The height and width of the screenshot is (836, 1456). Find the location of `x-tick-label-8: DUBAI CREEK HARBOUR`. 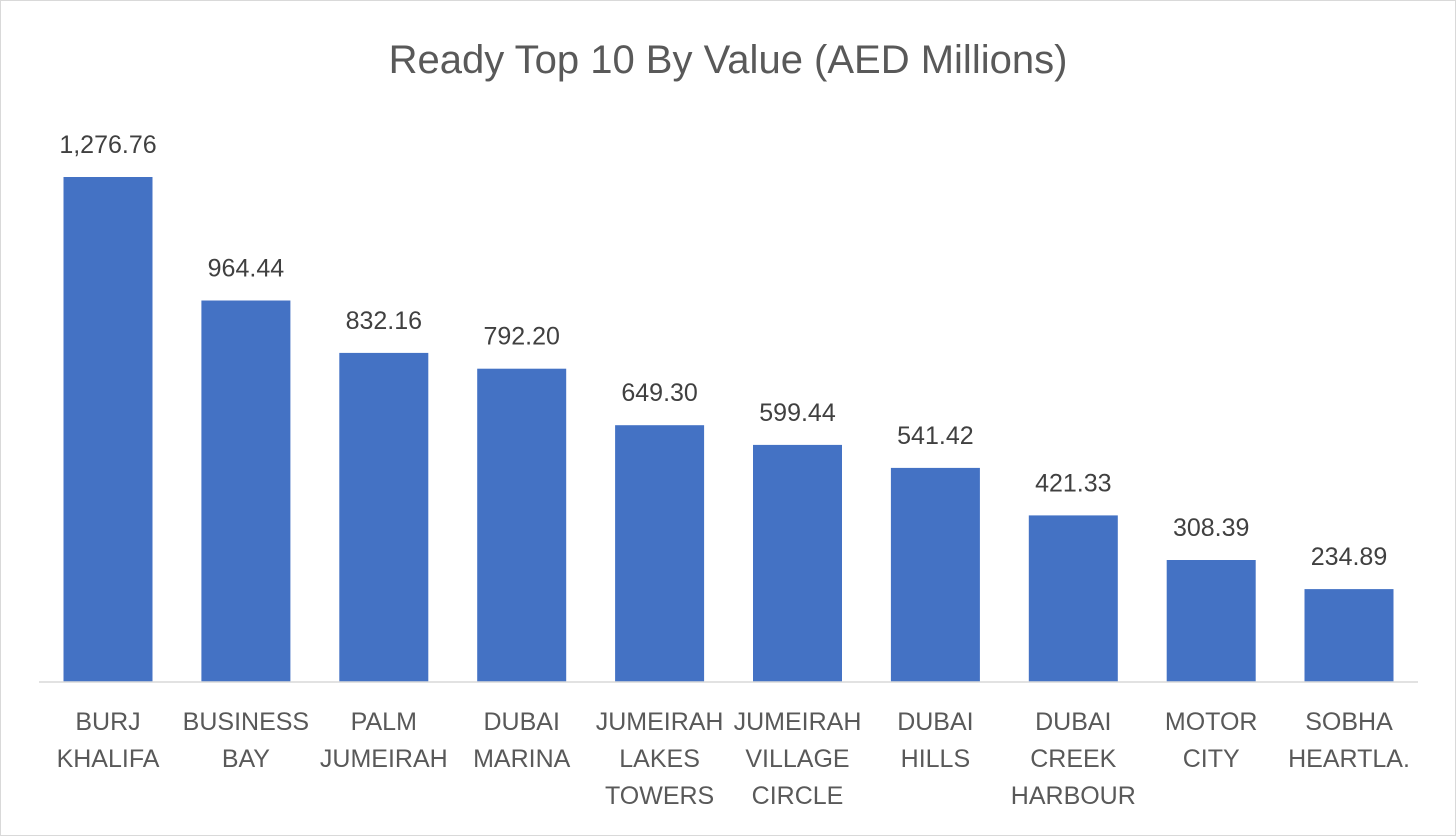

x-tick-label-8: DUBAI CREEK HARBOUR is located at coordinates (1073, 759).